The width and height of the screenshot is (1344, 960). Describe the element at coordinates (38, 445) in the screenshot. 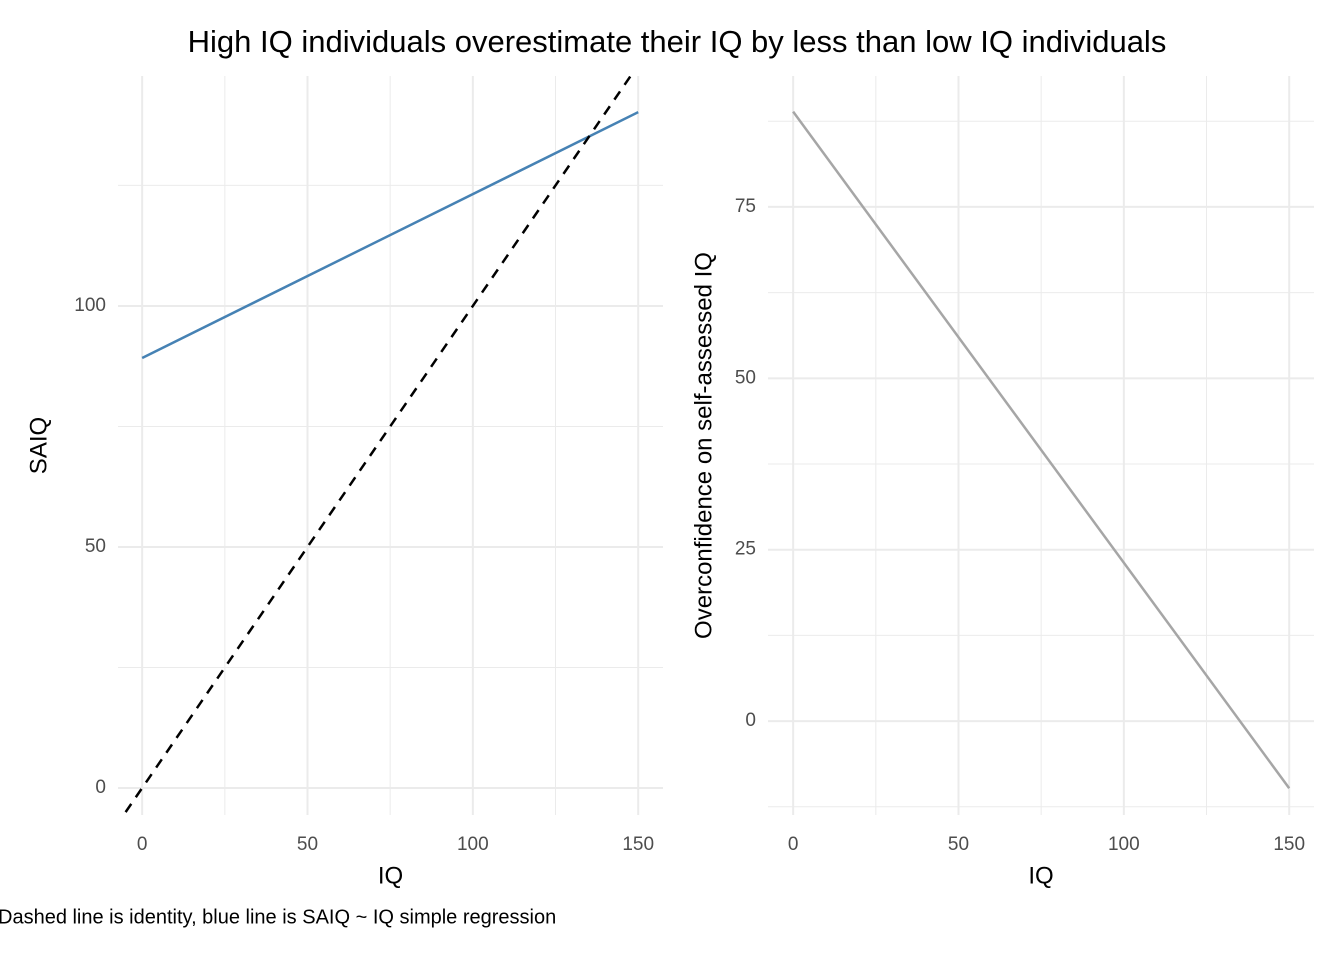

I see `y-axis-title: SAIQ` at that location.